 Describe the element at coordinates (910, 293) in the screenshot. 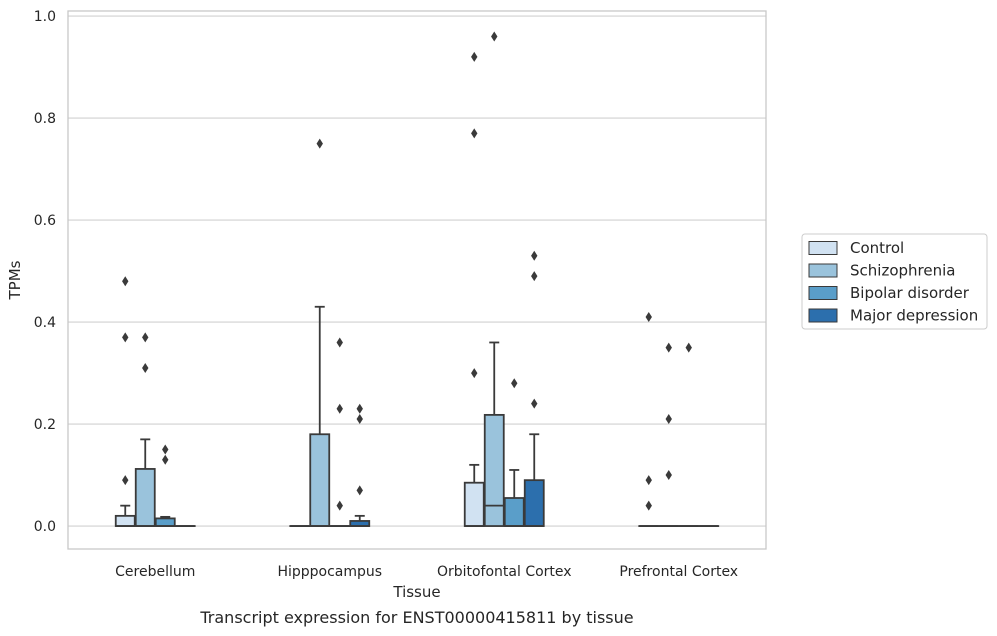

I see `legend-label: Bipolar disorder` at that location.